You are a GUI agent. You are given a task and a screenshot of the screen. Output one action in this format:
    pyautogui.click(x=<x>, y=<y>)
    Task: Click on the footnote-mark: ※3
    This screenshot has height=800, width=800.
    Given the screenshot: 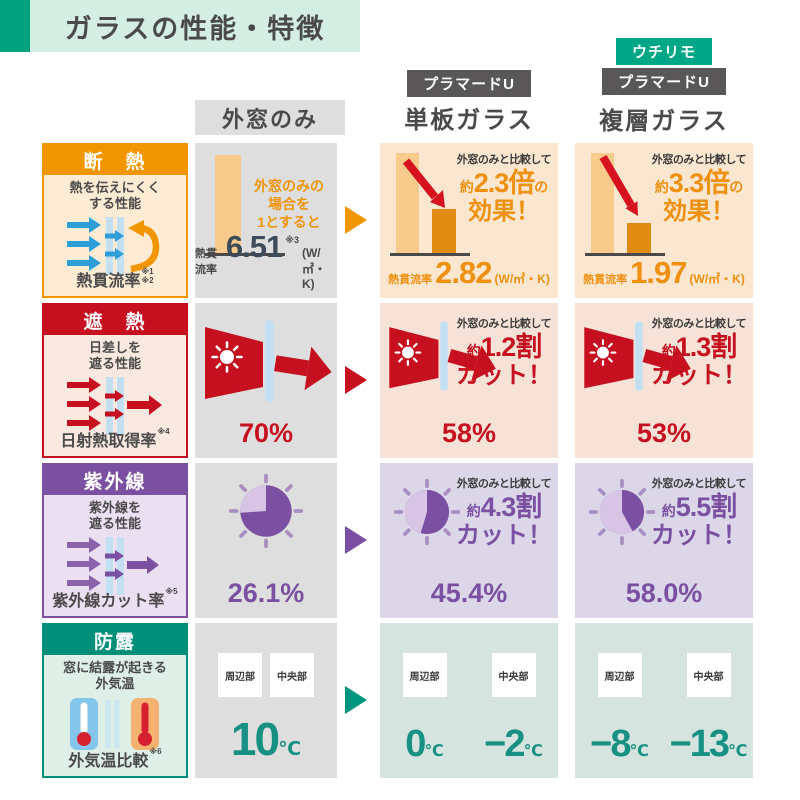 What is the action you would take?
    pyautogui.click(x=292, y=240)
    